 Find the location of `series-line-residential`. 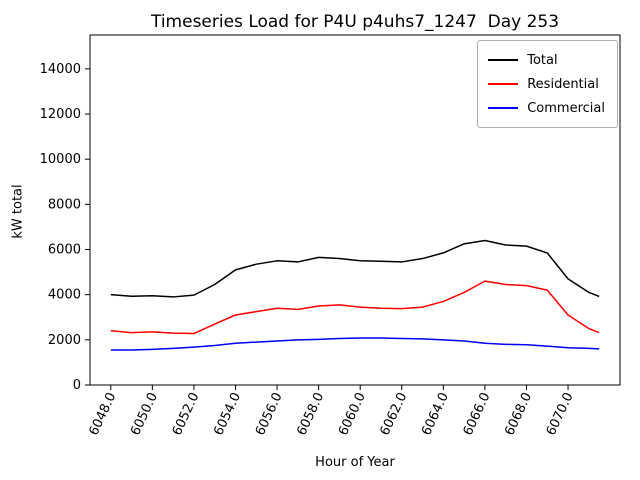

series-line-residential is located at coordinates (355, 307).